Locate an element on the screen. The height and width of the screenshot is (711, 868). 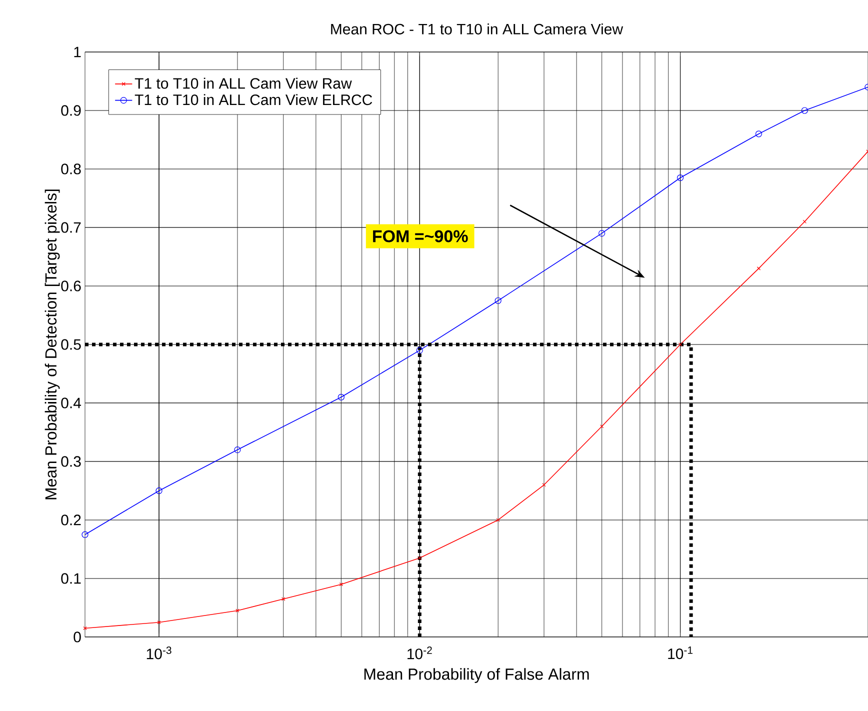
y-tick-label: 0.7 is located at coordinates (71, 227).